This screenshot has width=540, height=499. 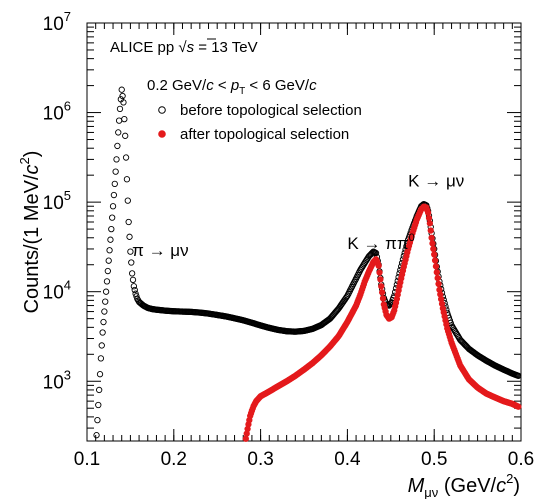 I want to click on y-axis-title-c: c, so click(x=32, y=169).